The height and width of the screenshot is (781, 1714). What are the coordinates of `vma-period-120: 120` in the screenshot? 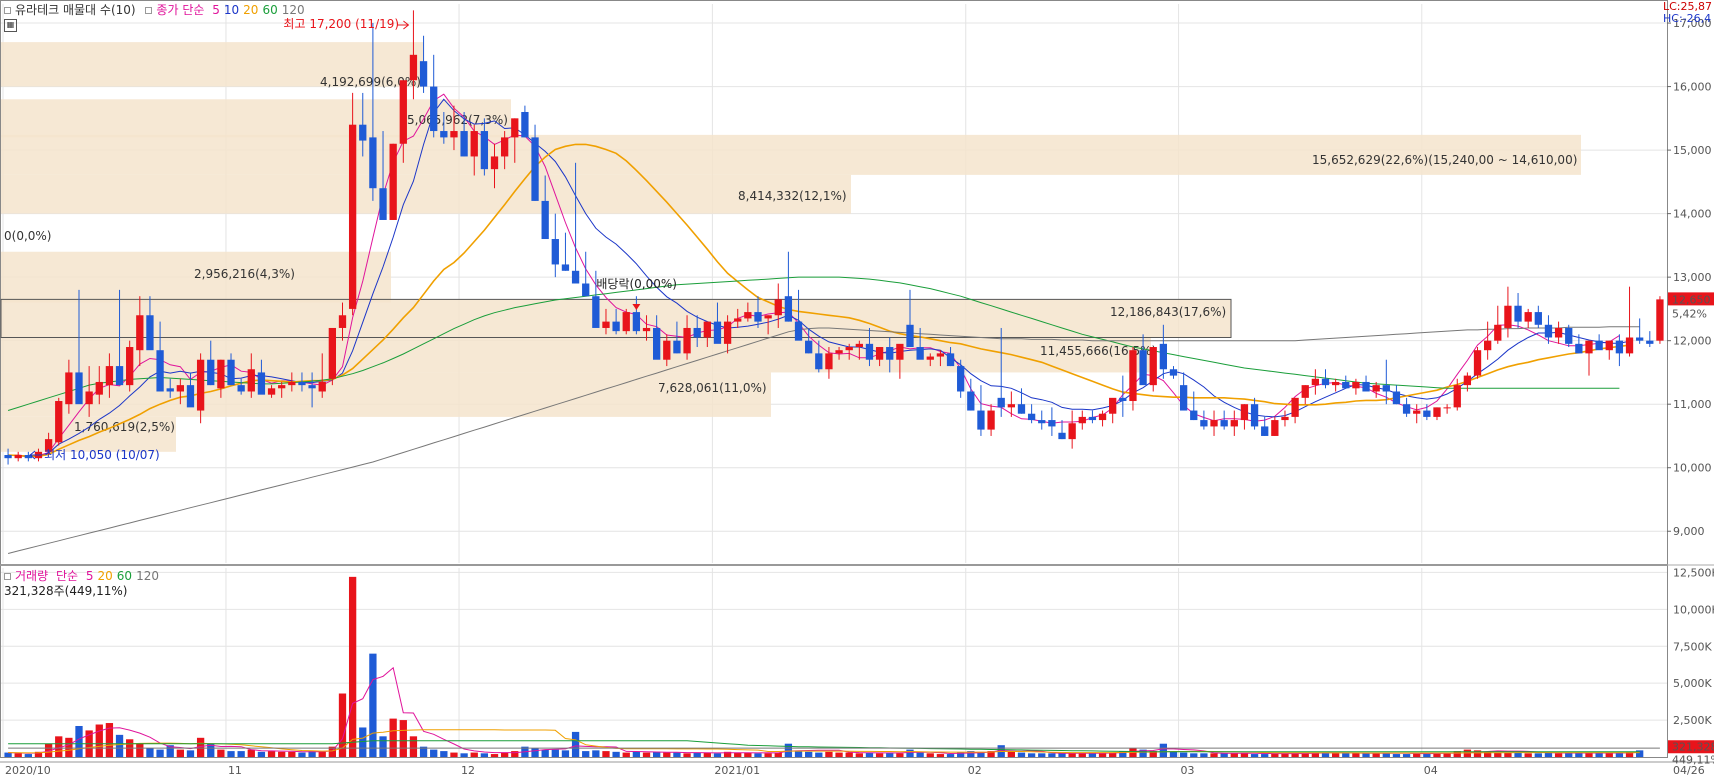 It's located at (147, 576).